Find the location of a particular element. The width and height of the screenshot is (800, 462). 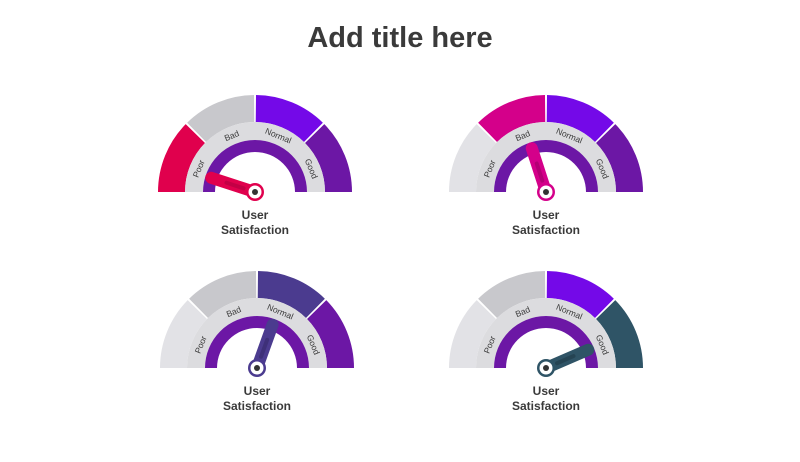

gauge-poor: Poor Bad Normal Good User Satisfaction is located at coordinates (255, 186).